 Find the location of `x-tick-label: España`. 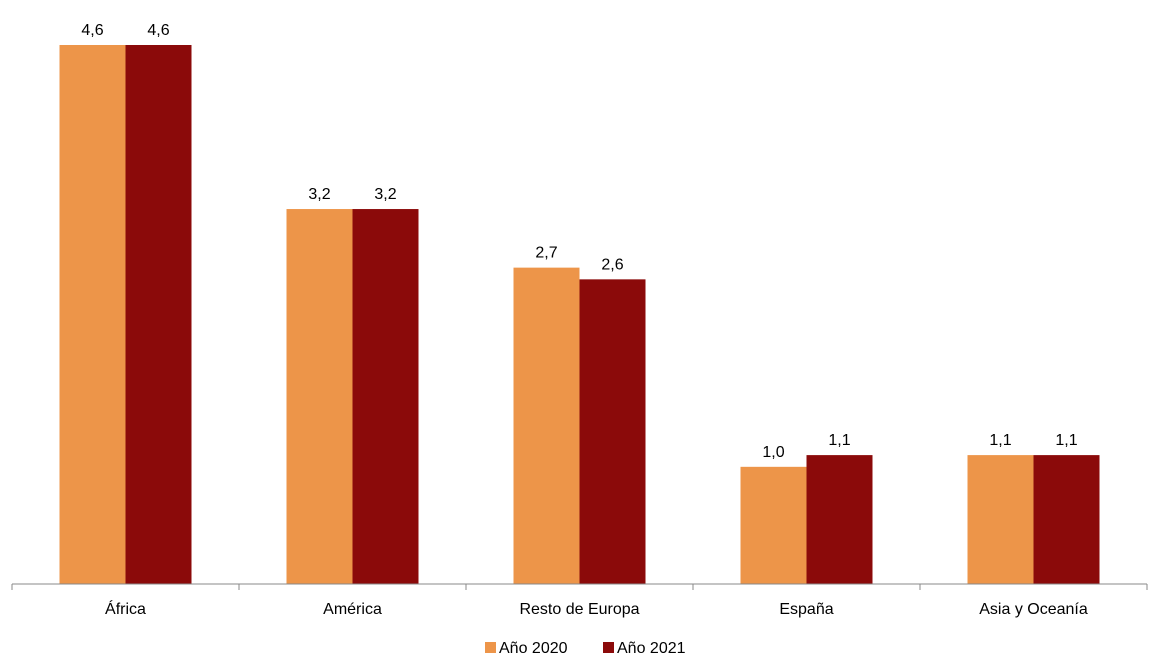

x-tick-label: España is located at coordinates (806, 609).